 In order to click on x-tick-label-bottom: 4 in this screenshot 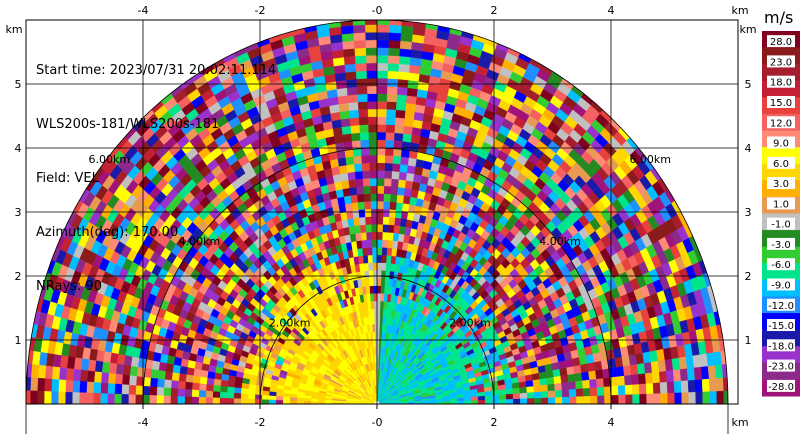, I will do `click(611, 422)`.